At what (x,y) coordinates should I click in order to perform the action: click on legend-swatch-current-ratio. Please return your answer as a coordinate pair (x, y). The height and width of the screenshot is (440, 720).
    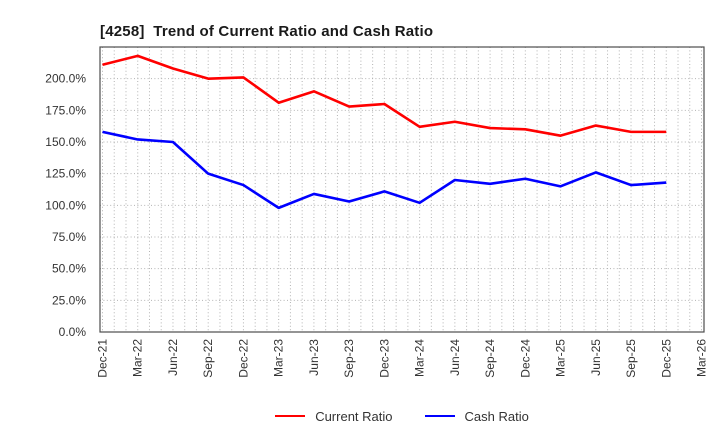
    Looking at the image, I should click on (290, 416).